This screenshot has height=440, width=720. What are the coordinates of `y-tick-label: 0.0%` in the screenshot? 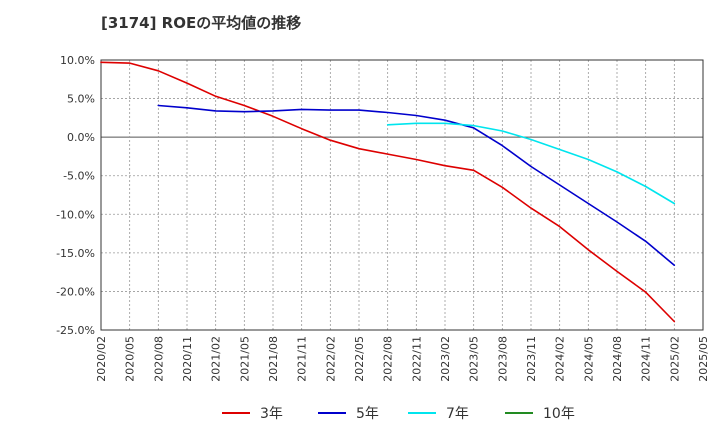 It's located at (81, 137).